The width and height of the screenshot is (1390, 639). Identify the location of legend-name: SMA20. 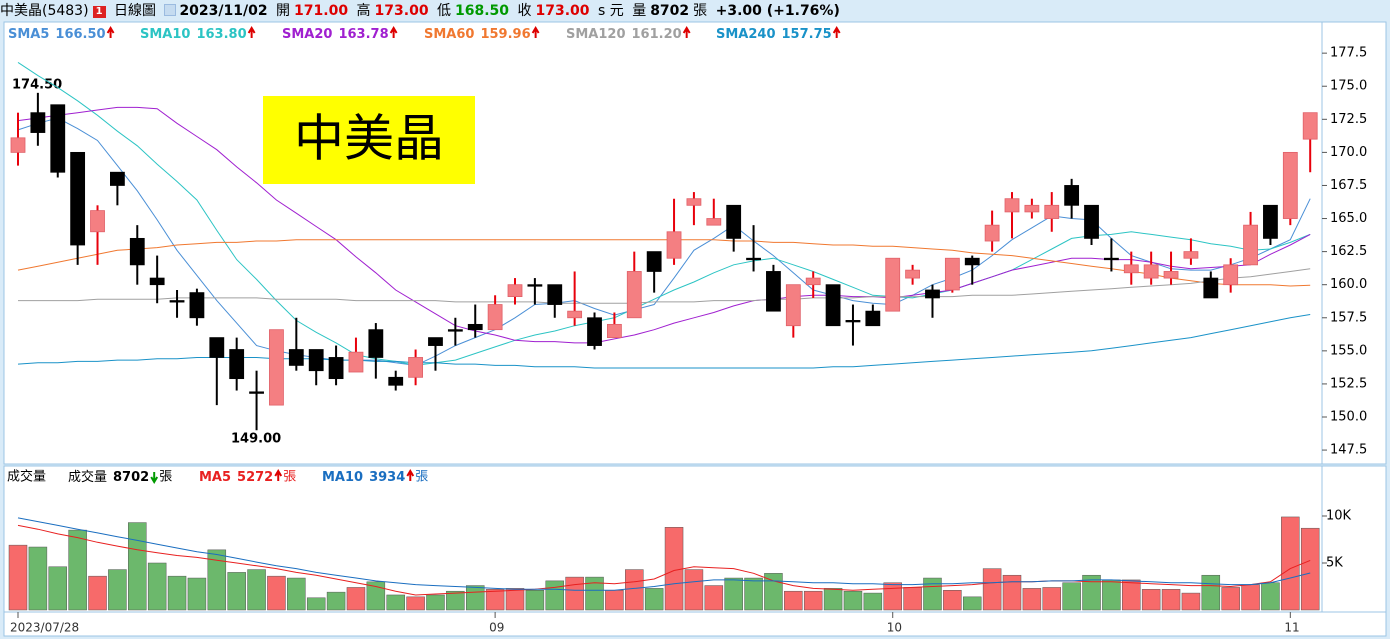
(307, 34).